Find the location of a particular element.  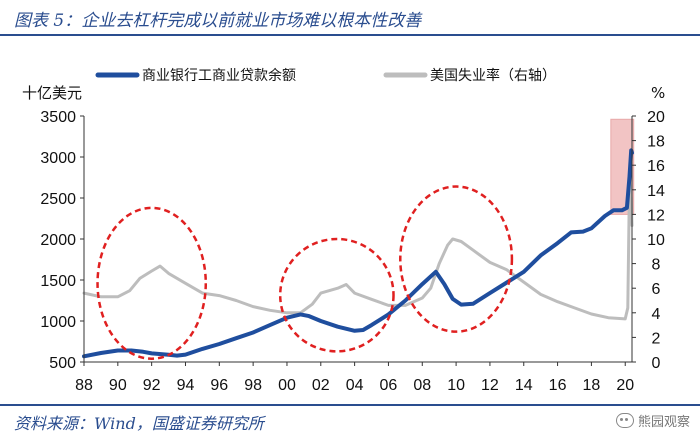

x-tick-label: 88 is located at coordinates (84, 385).